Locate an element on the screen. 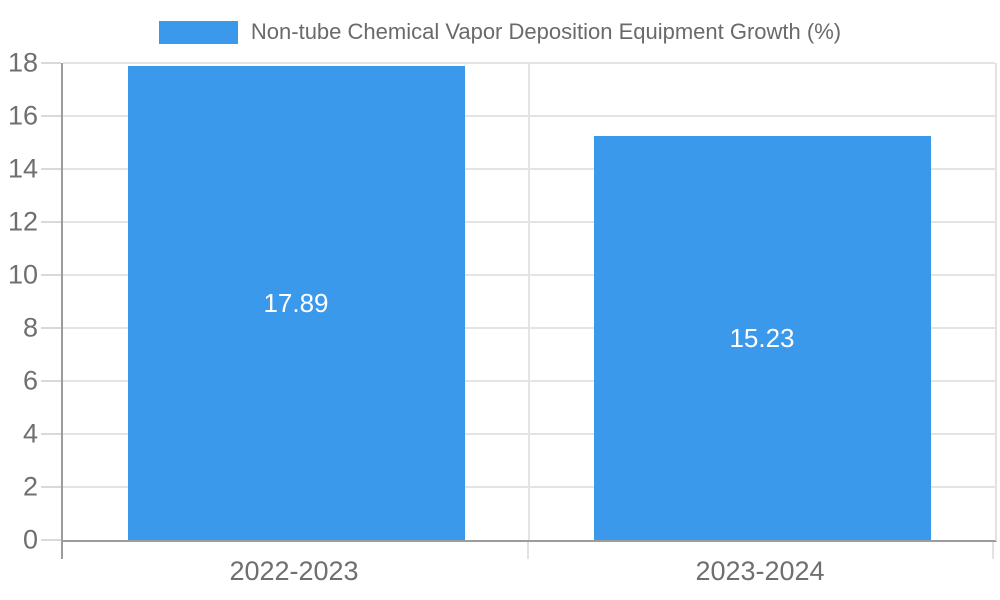  bar-value-label: 17.89 is located at coordinates (296, 302).